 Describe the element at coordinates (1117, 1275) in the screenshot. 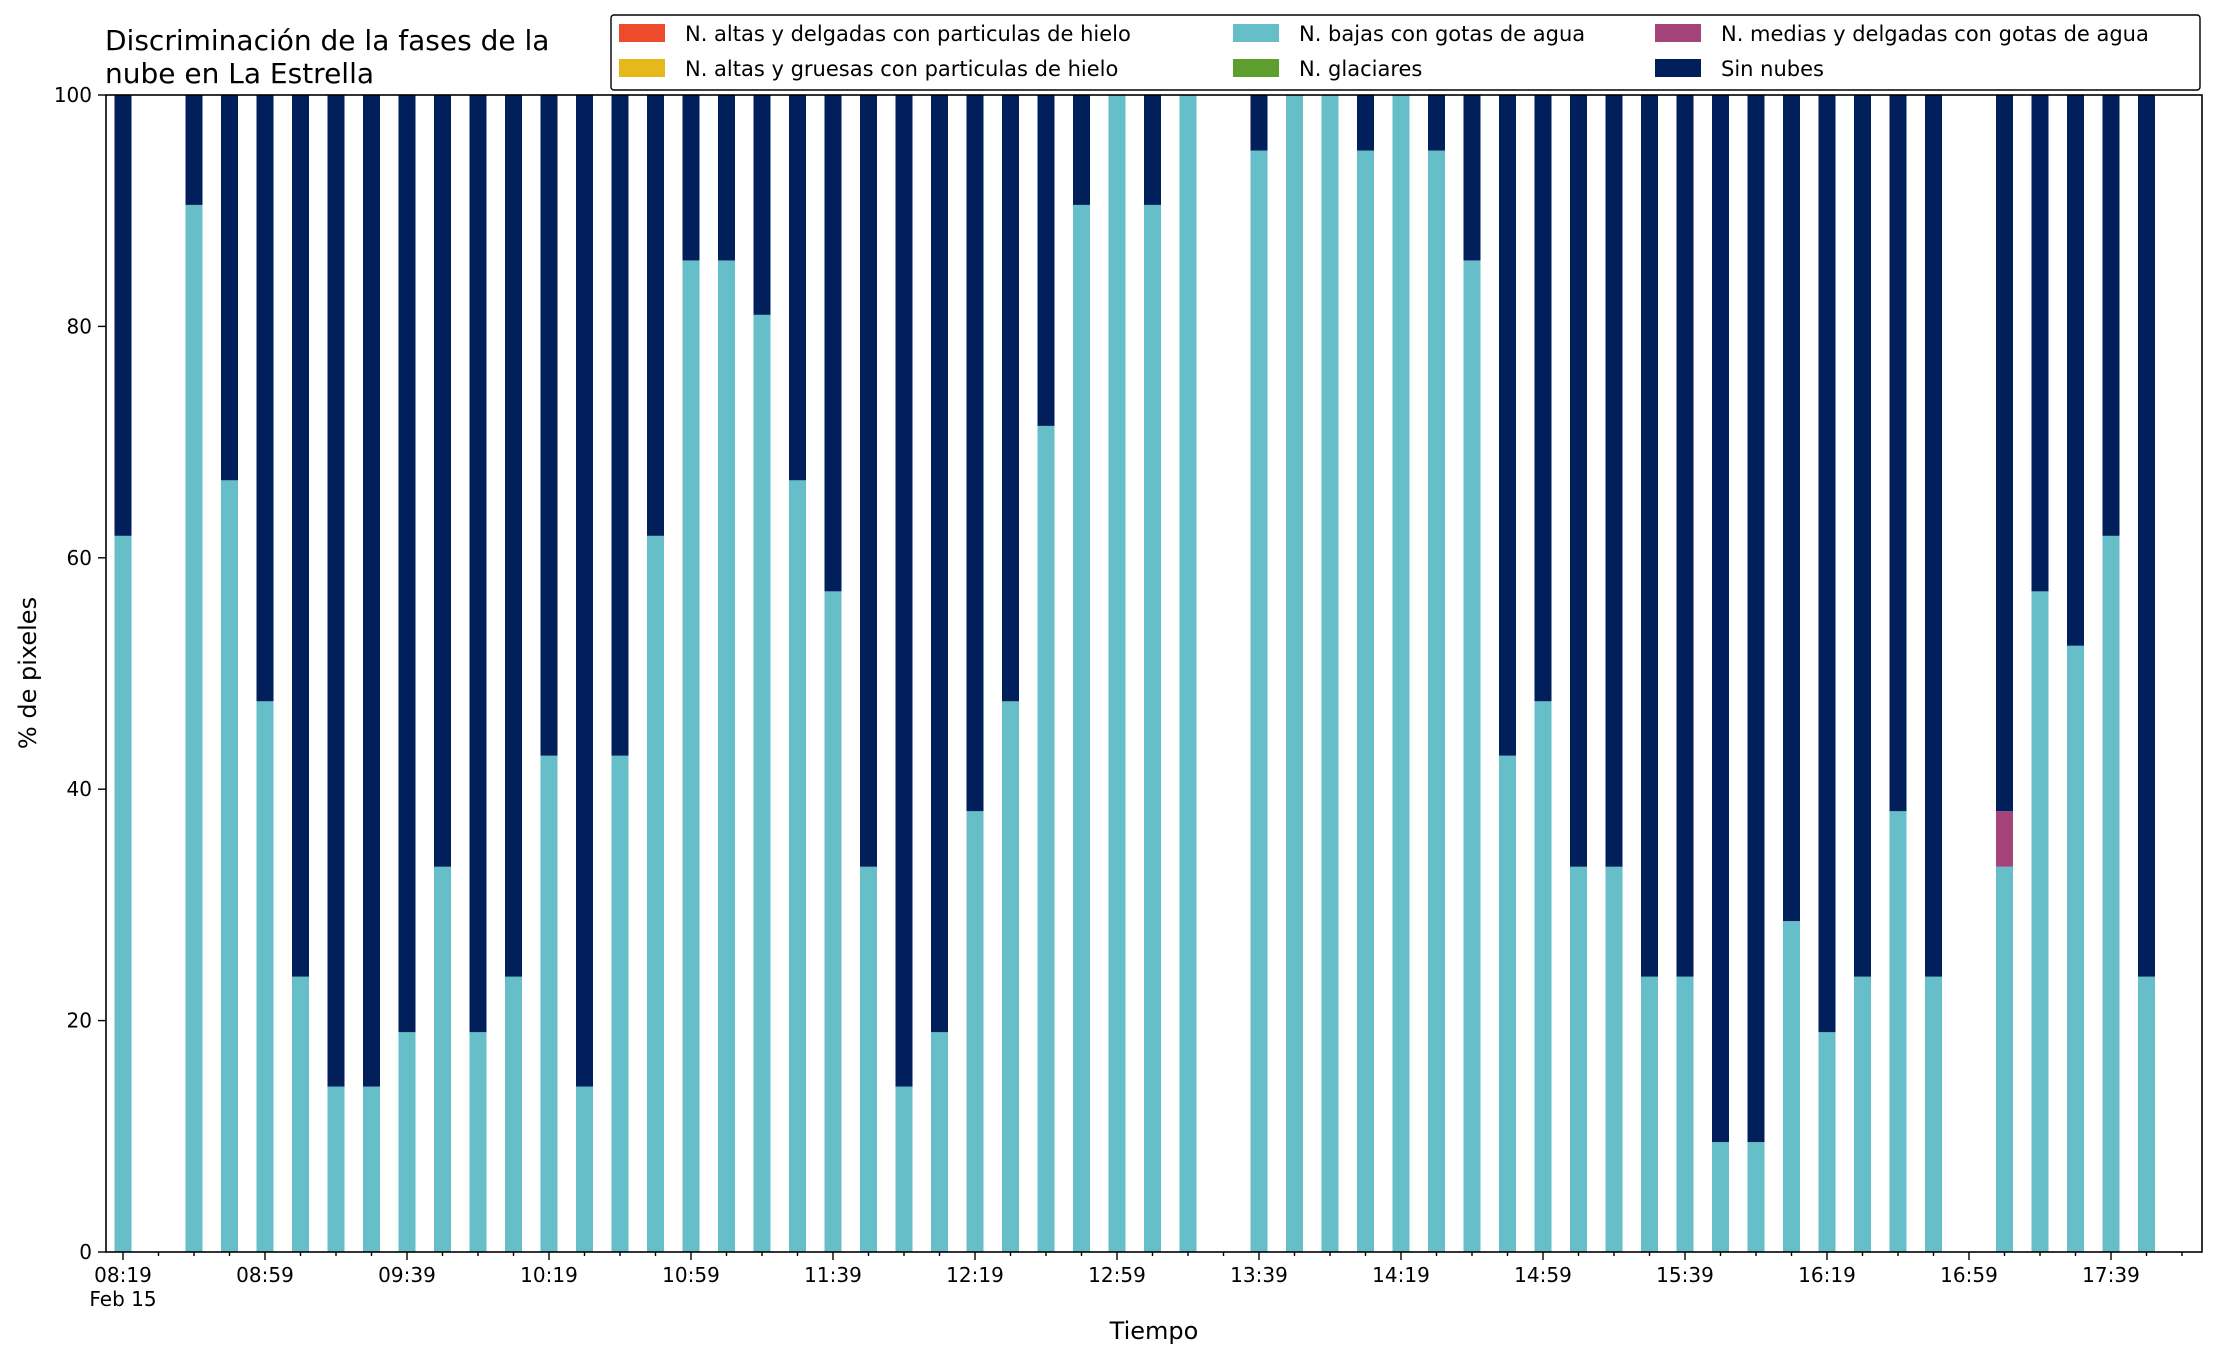

I see `x-tick-label: 12:59` at that location.